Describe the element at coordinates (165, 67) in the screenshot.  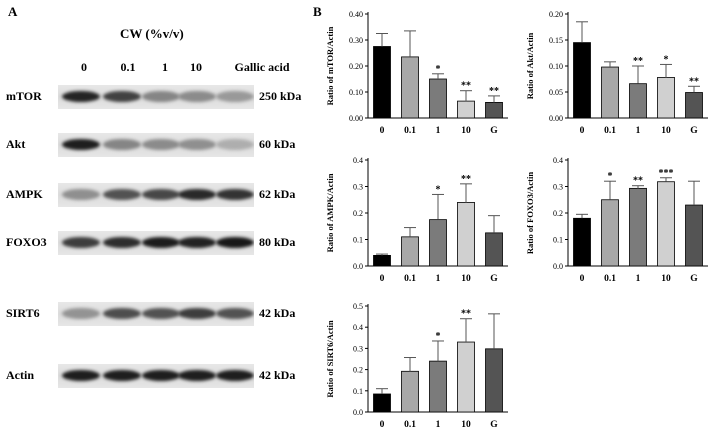
I see `lane-label: 1` at that location.